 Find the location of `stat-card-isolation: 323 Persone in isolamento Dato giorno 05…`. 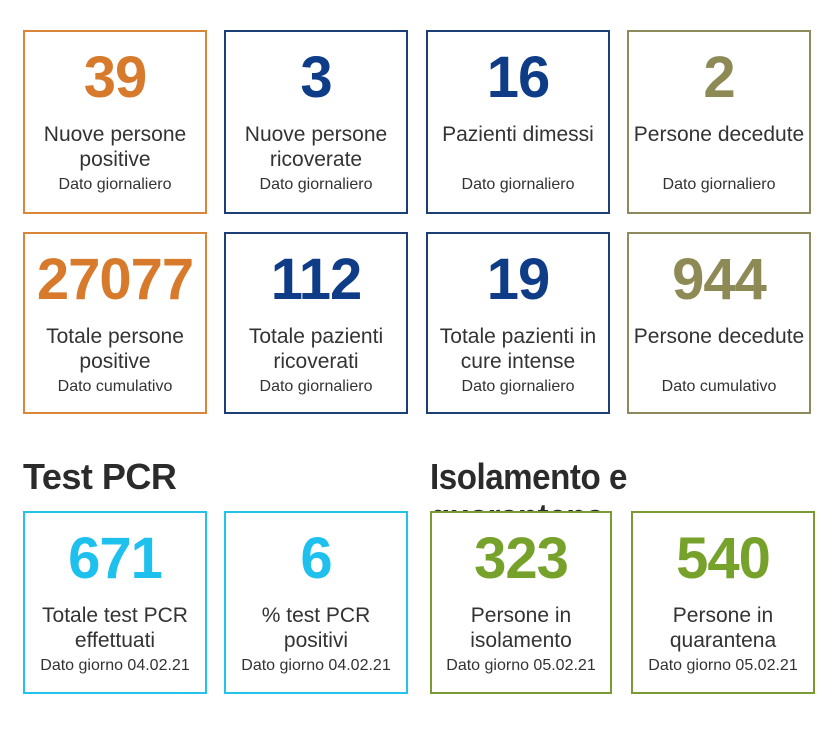

stat-card-isolation: 323 Persone in isolamento Dato giorno 05… is located at coordinates (521, 602).